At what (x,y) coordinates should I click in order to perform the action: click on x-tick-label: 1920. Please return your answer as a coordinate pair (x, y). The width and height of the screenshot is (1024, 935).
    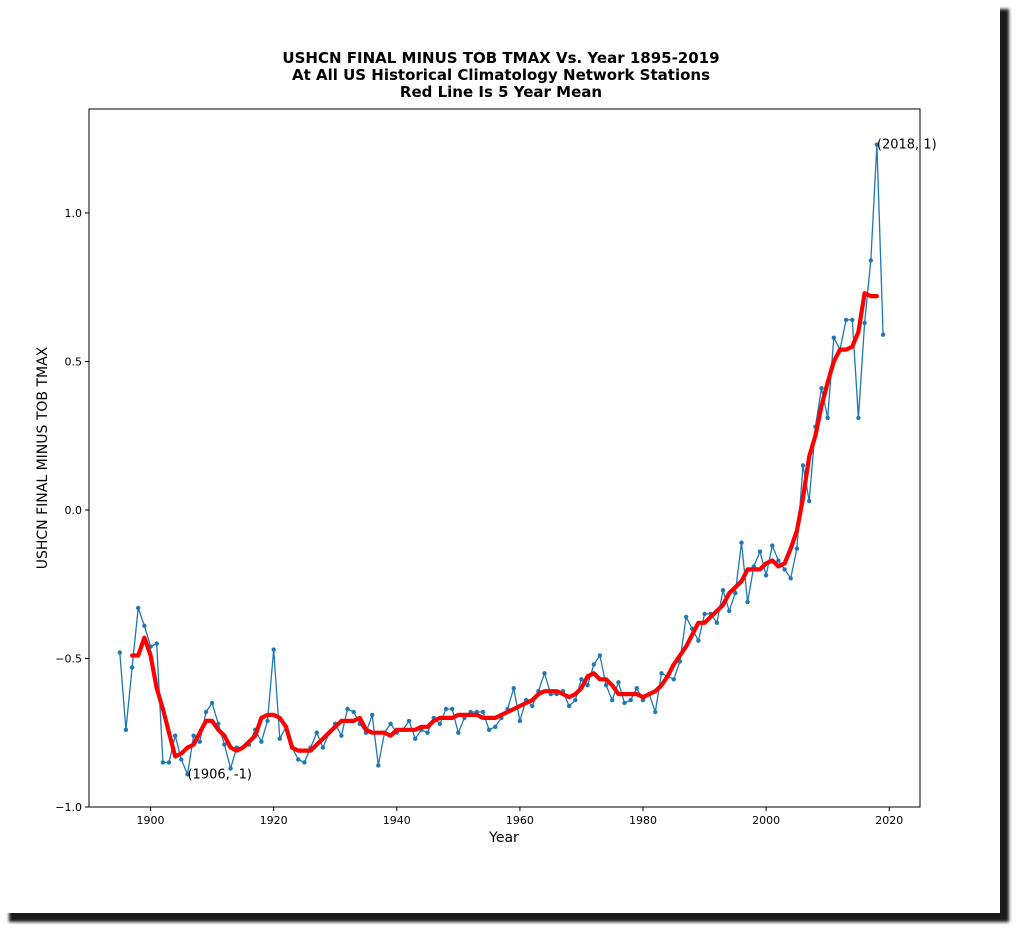
    Looking at the image, I should click on (274, 820).